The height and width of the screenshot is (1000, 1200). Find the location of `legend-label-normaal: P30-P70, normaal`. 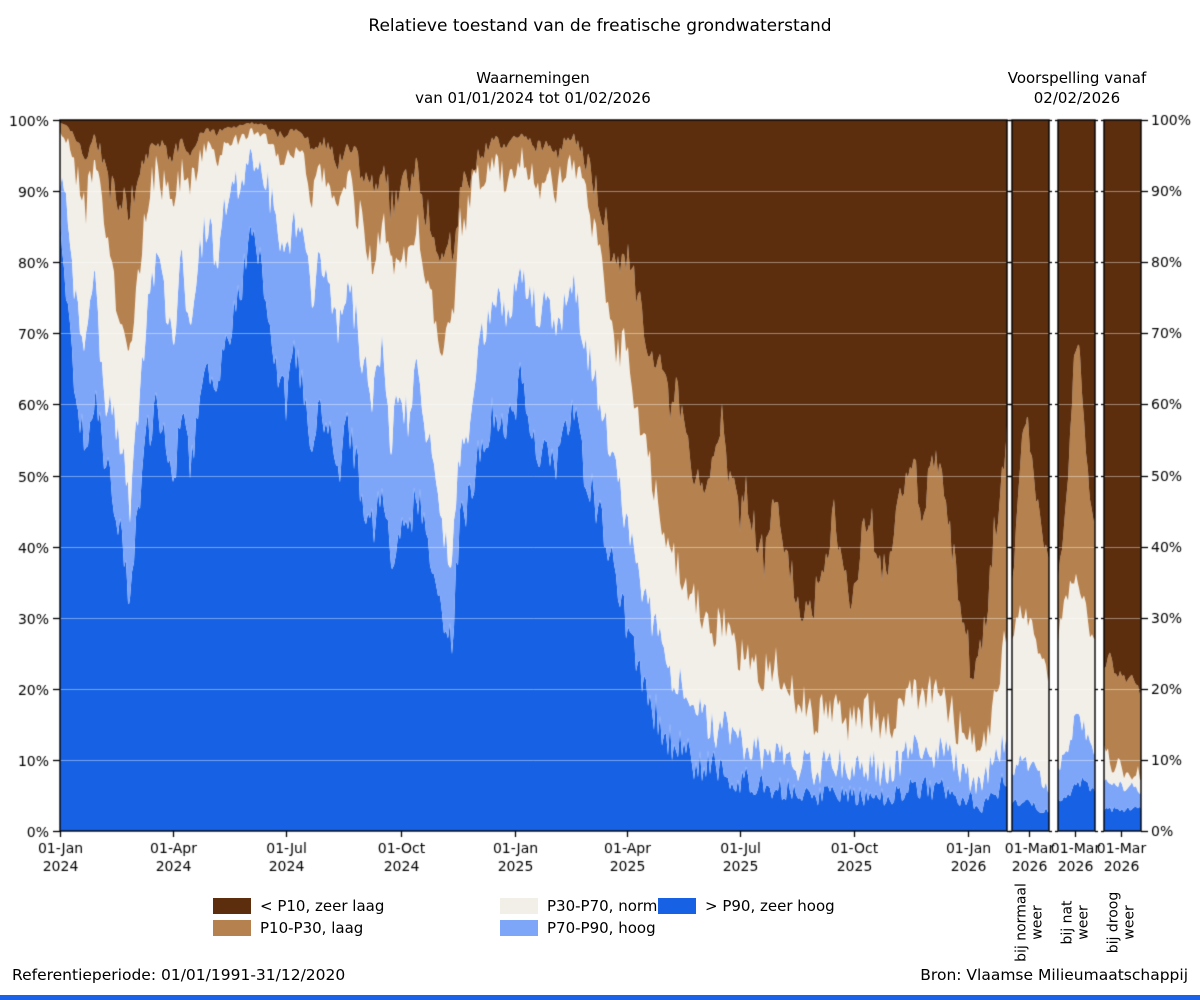

legend-label-normaal: P30-P70, normaal is located at coordinates (613, 906).